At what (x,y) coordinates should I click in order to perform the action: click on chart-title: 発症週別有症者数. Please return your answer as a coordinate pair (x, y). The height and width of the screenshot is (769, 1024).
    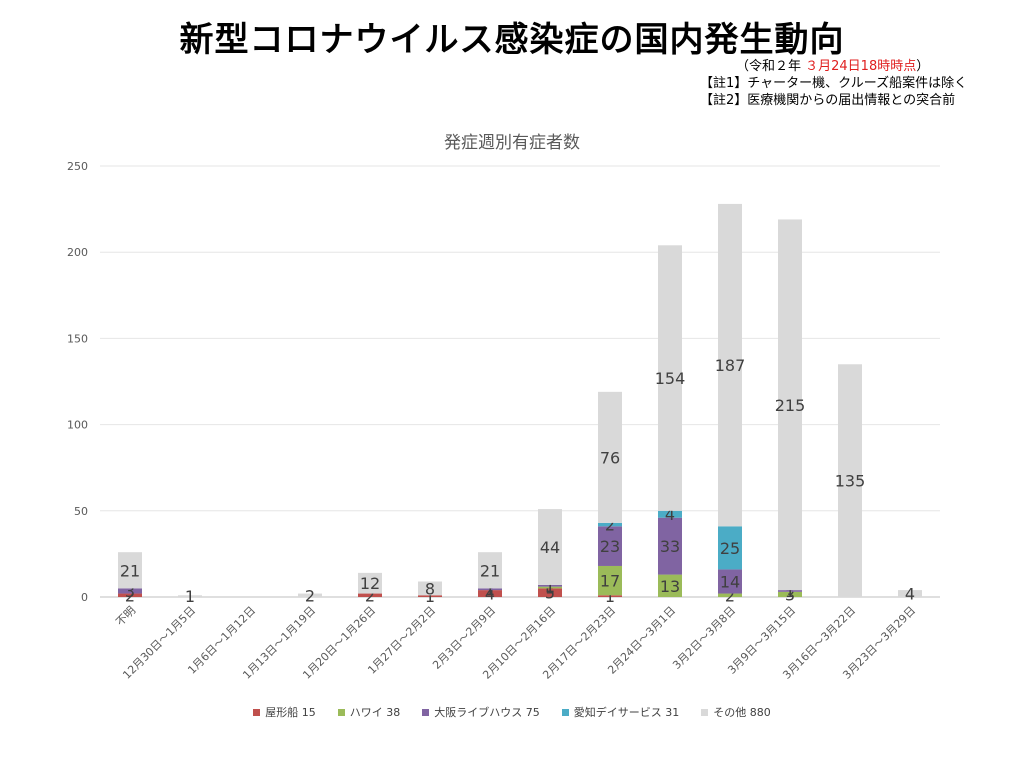
    Looking at the image, I should click on (512, 143).